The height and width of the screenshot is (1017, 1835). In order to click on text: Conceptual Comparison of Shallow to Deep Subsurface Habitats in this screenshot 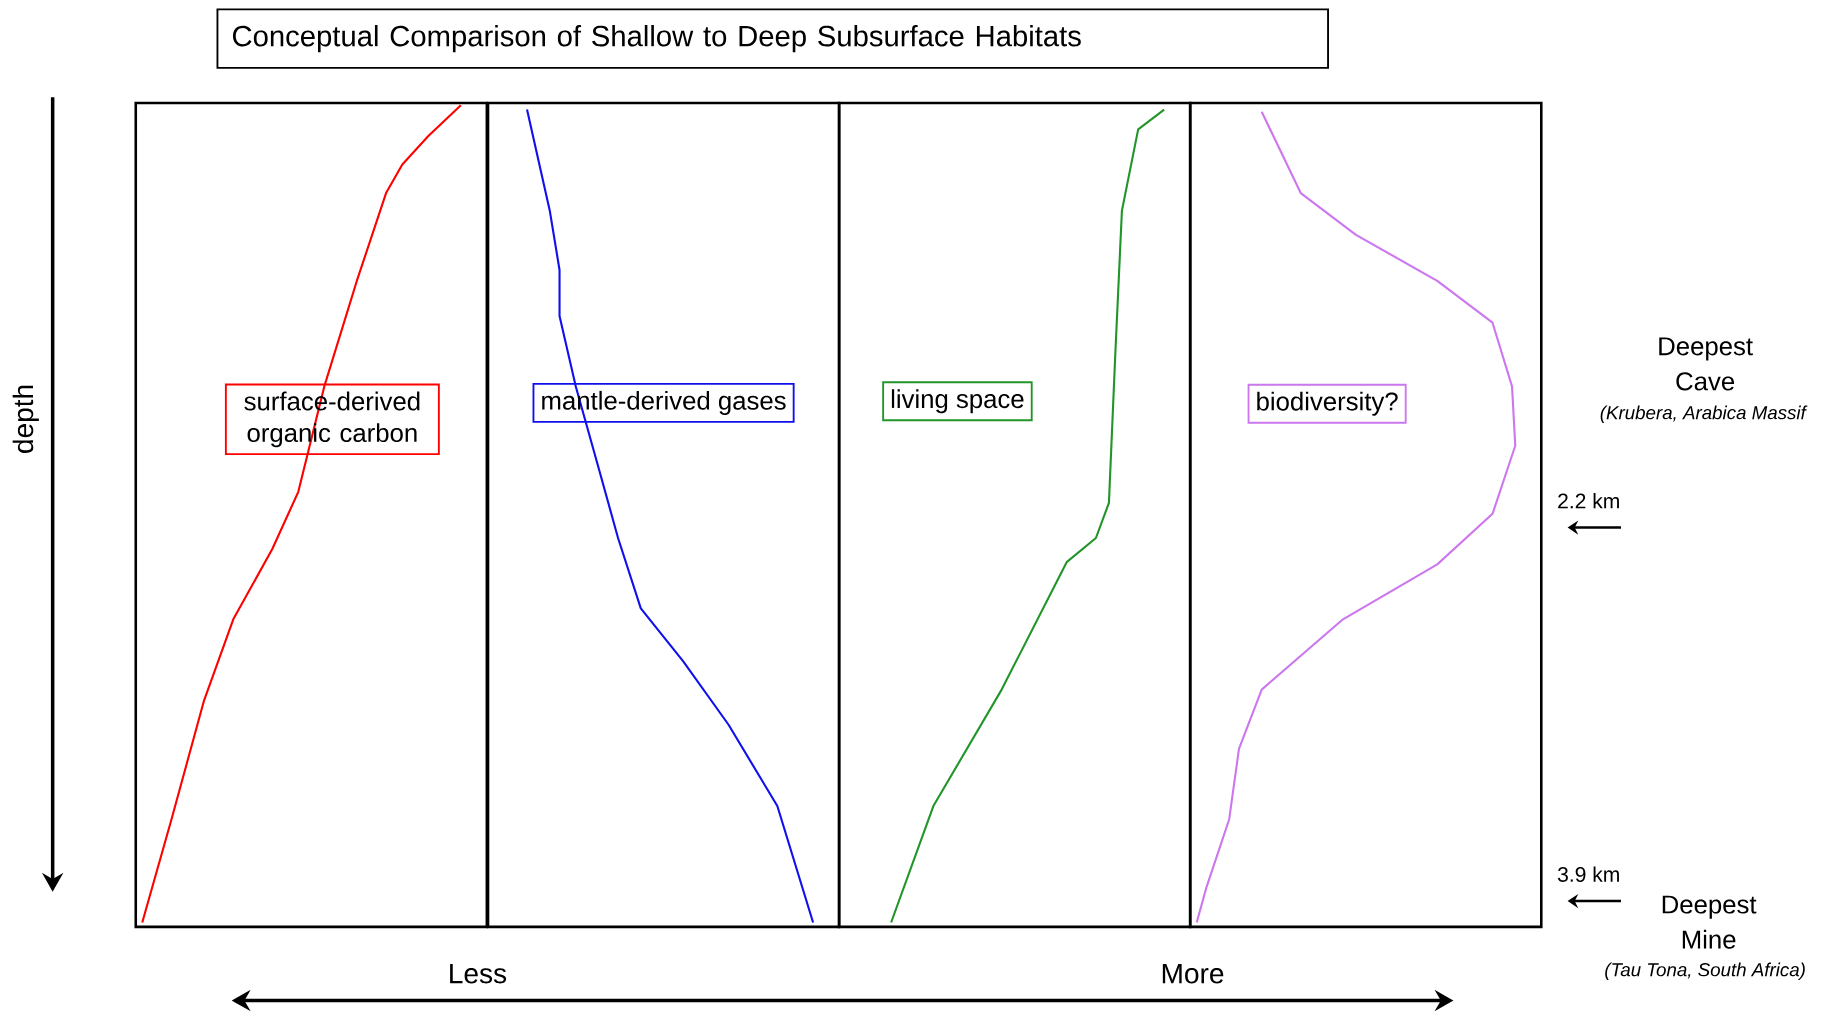, I will do `click(656, 39)`.